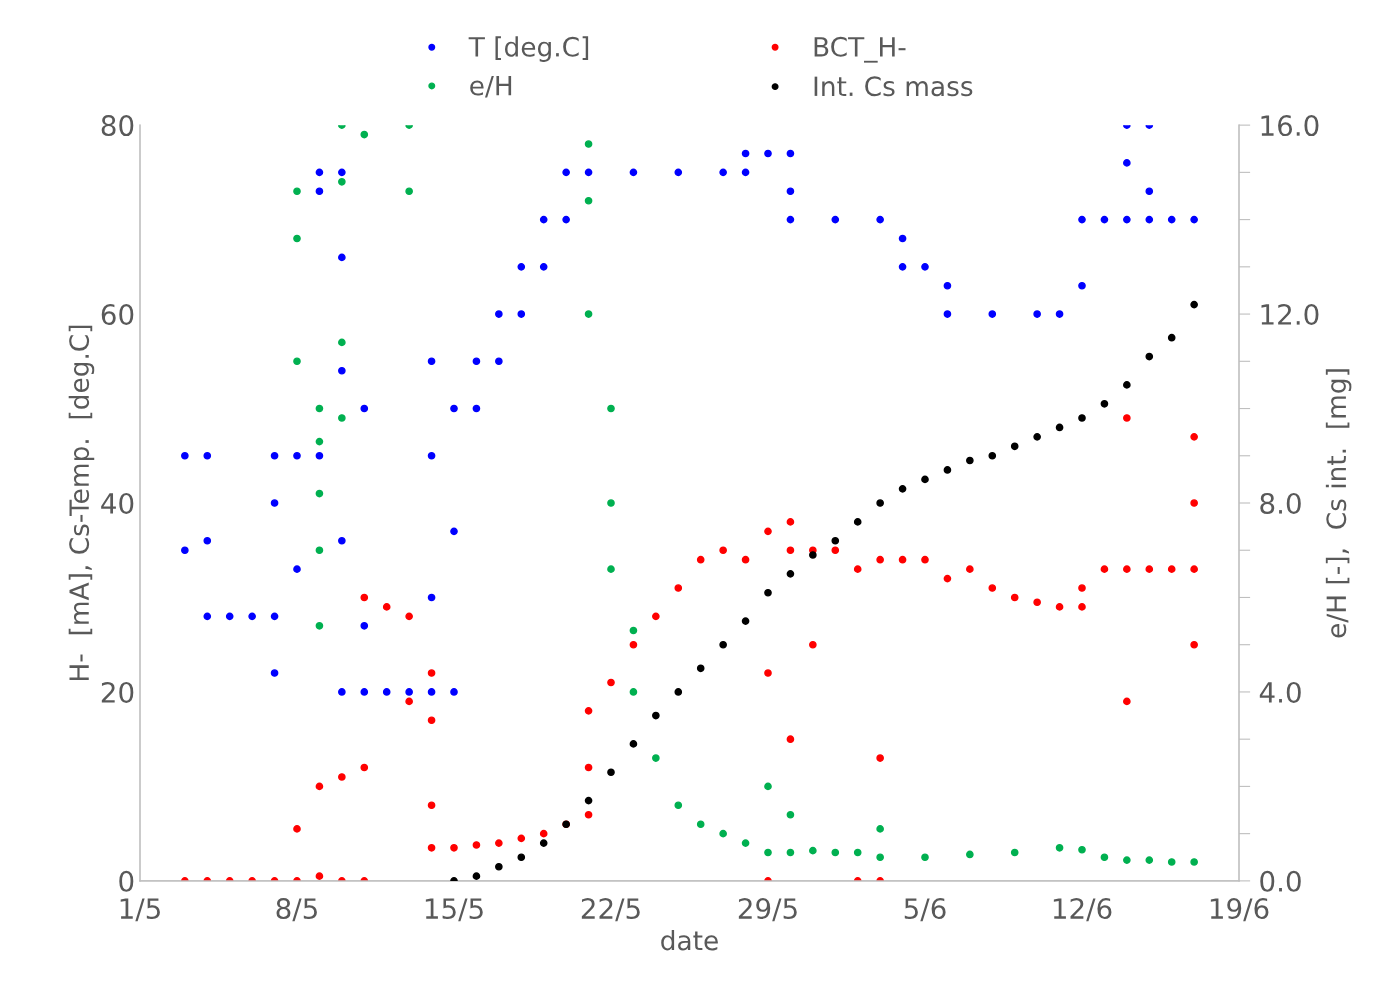 The width and height of the screenshot is (1400, 1001). I want to click on legend-label: BCT_H-, so click(860, 49).